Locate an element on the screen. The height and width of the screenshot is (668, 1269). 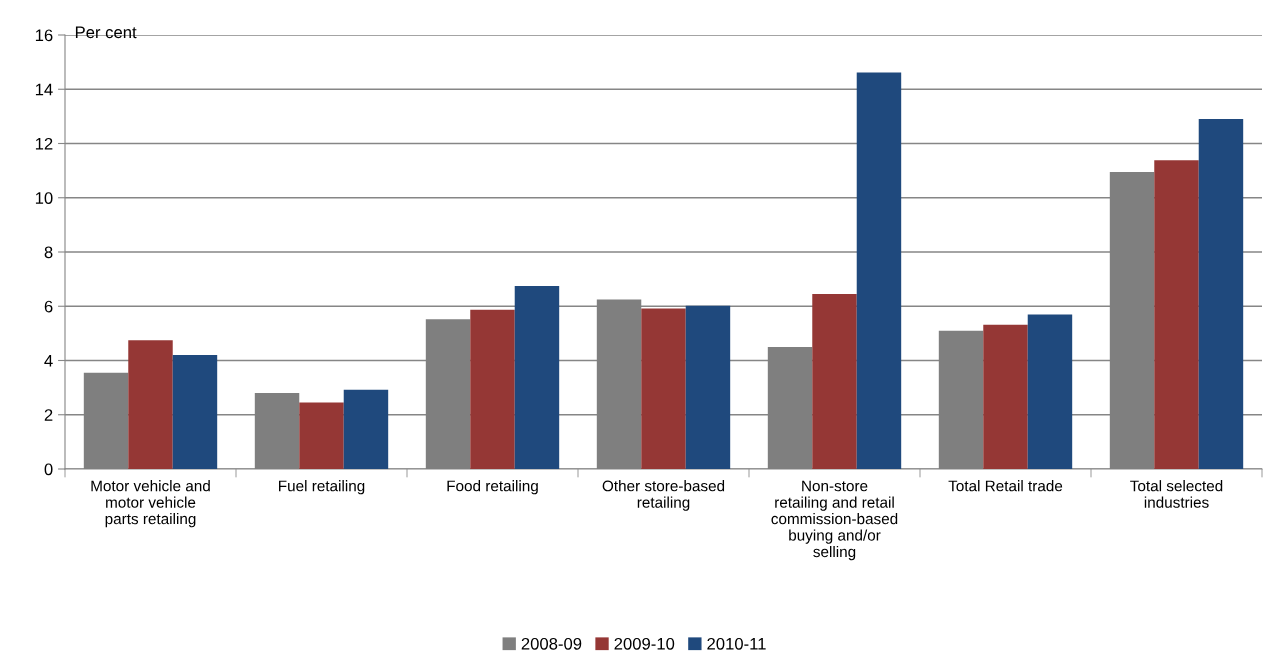
x-tick-label: Food retailing is located at coordinates (492, 487).